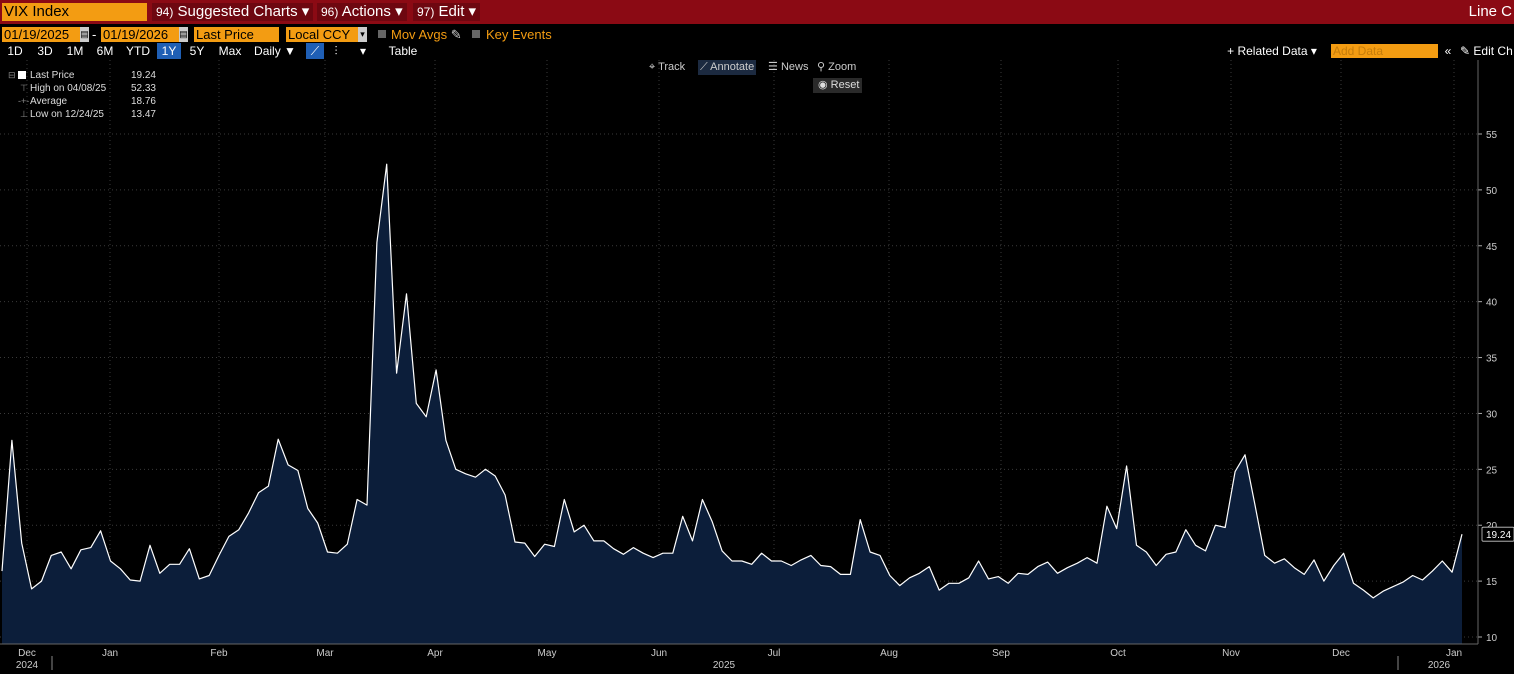  Describe the element at coordinates (773, 67) in the screenshot. I see `news-icon: ☰` at that location.